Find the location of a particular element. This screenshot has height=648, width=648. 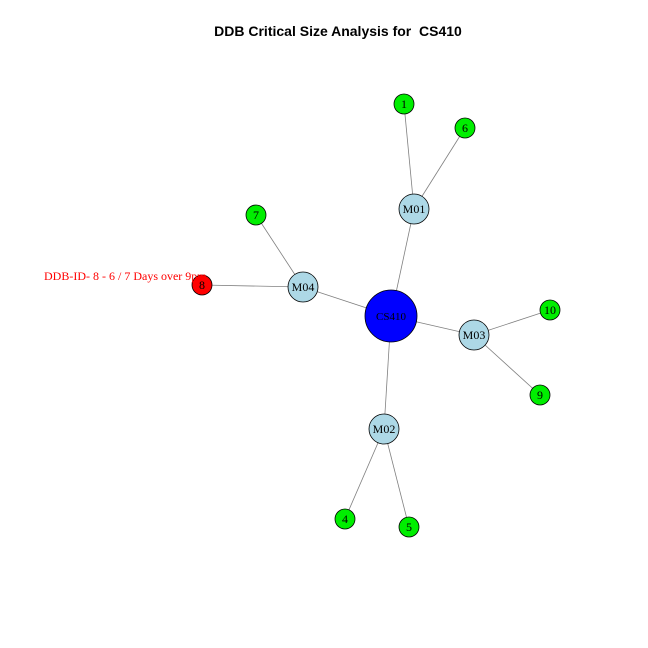

node-9-label: 9 is located at coordinates (540, 395).